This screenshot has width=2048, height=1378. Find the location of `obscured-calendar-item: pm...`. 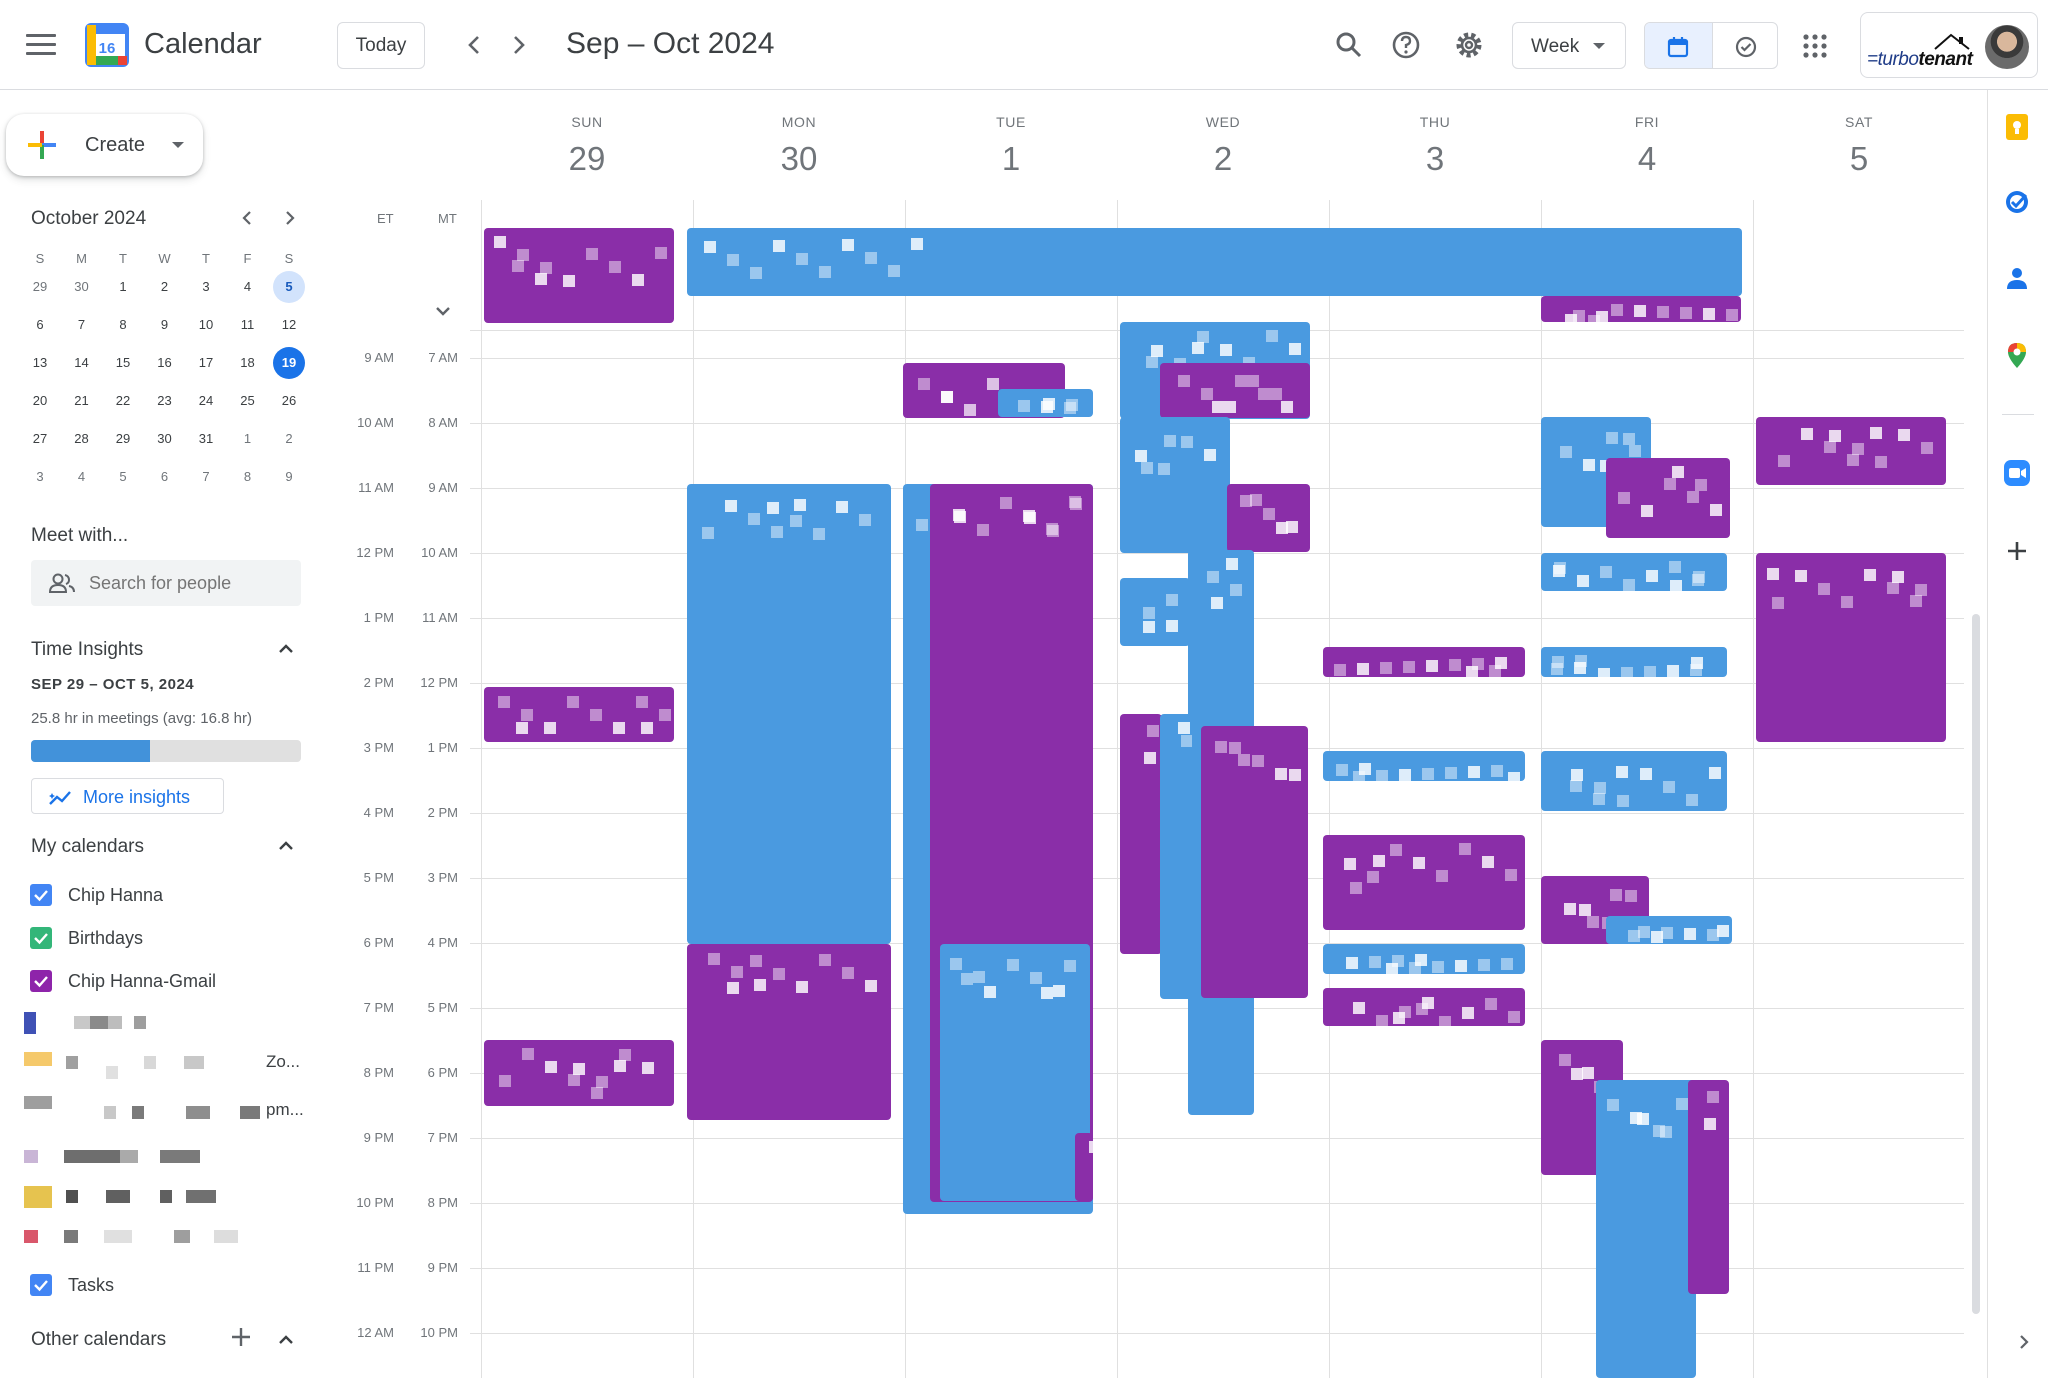

obscured-calendar-item: pm... is located at coordinates (169, 1107).